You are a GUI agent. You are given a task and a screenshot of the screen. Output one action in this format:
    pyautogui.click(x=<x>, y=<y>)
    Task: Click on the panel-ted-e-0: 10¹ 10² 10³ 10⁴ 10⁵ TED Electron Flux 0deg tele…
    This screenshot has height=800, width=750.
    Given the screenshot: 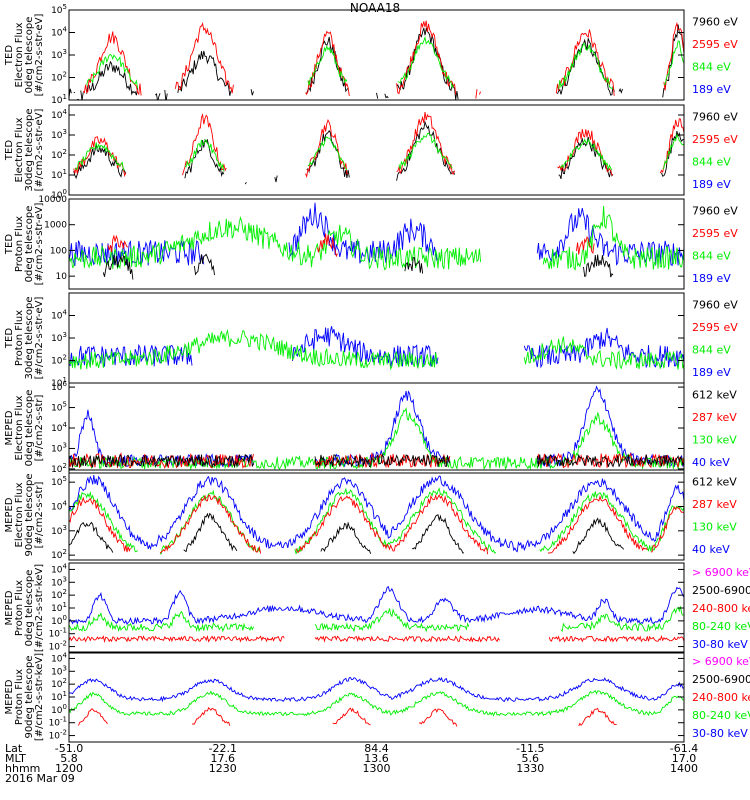 What is the action you would take?
    pyautogui.click(x=371, y=54)
    